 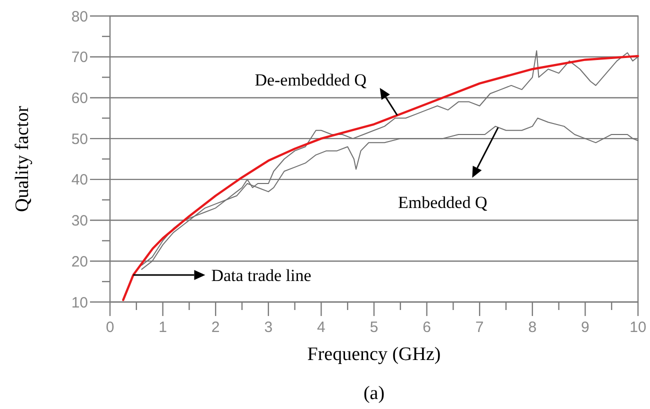 I want to click on x-tick-label: 5, so click(x=374, y=327).